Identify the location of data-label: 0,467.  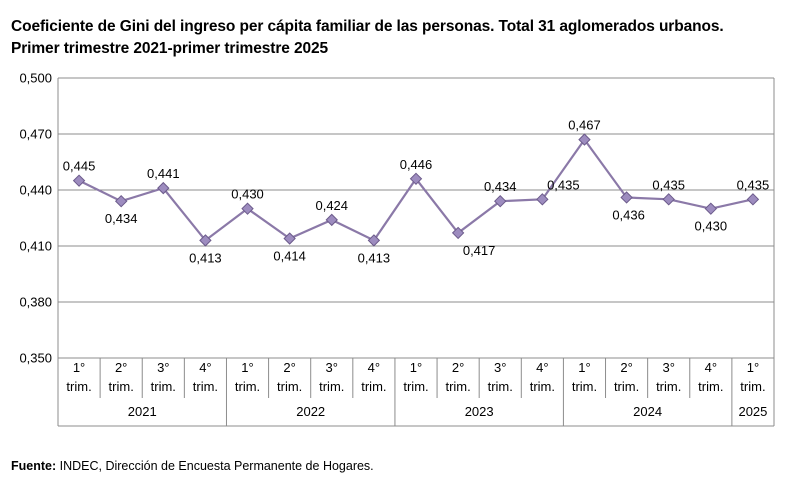
(584, 125).